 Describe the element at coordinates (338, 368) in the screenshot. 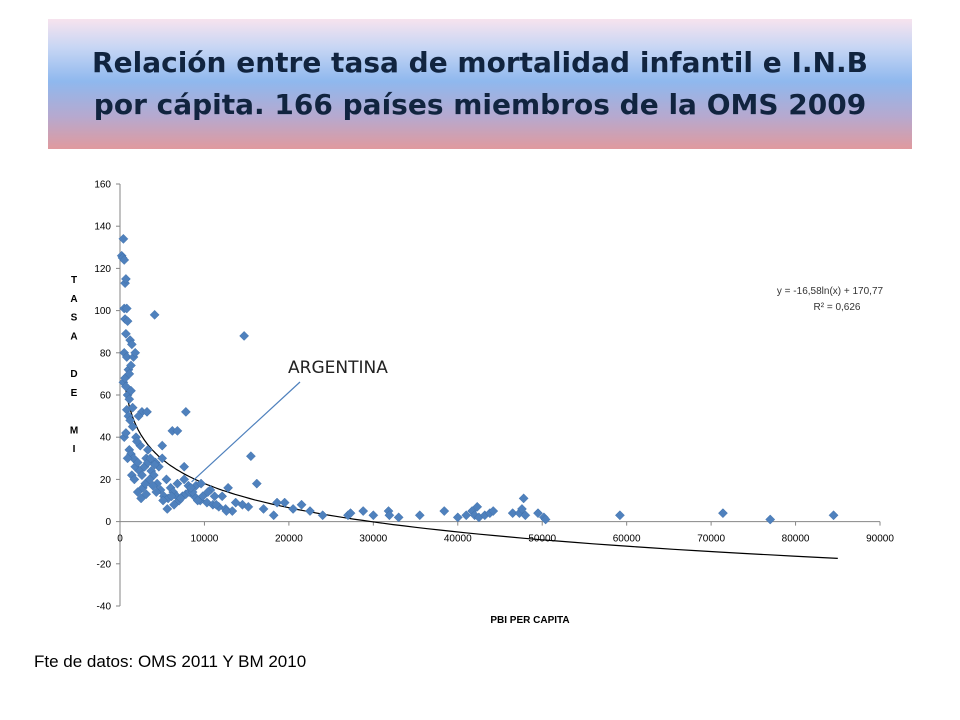

I see `argentina-label: ARGENTINA` at that location.